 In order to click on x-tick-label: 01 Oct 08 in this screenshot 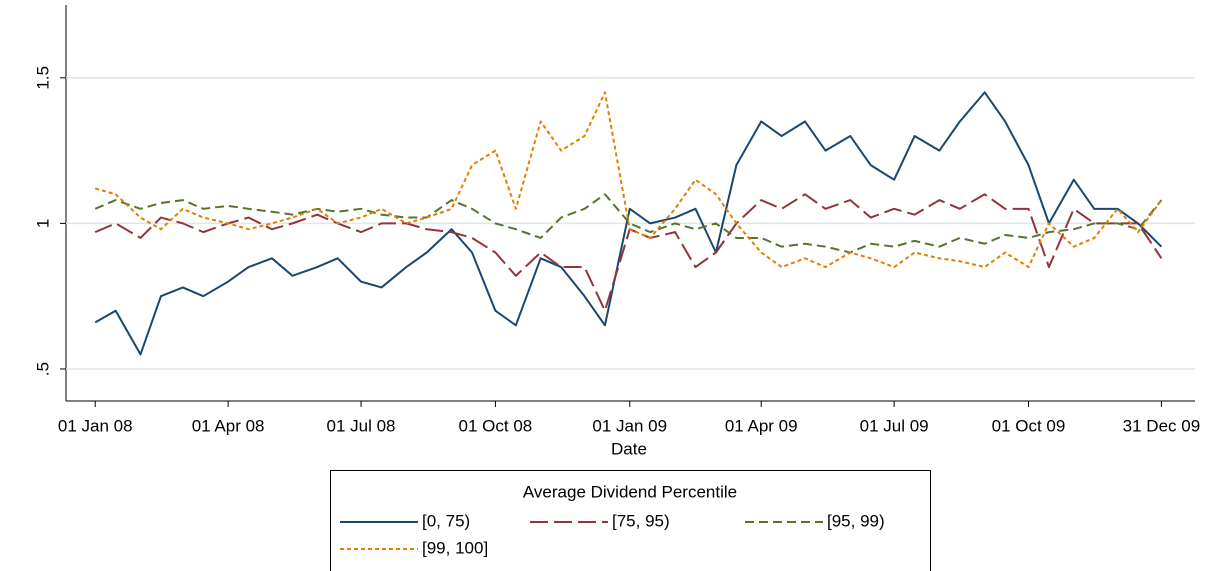, I will do `click(496, 425)`.